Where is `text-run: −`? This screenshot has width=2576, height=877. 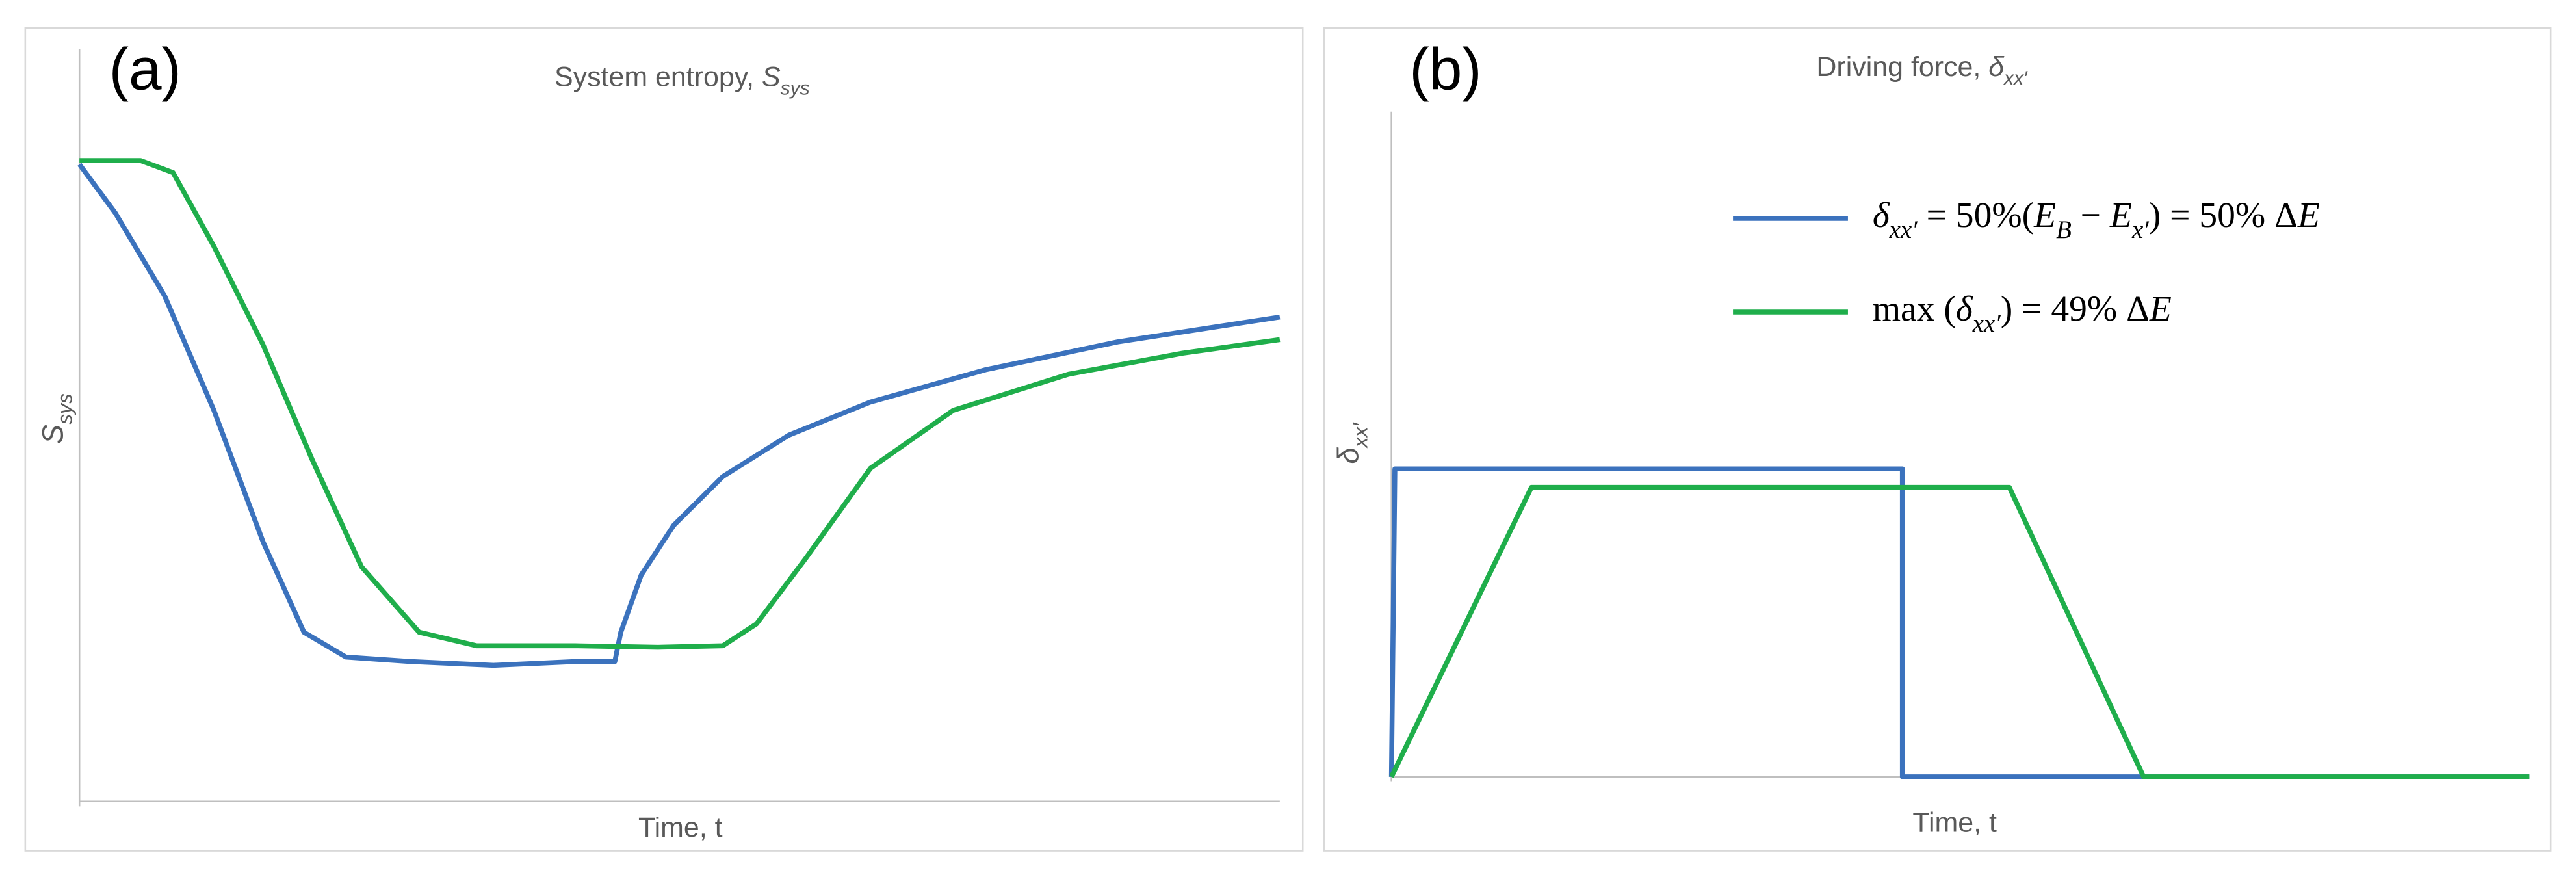
text-run: − is located at coordinates (2091, 215).